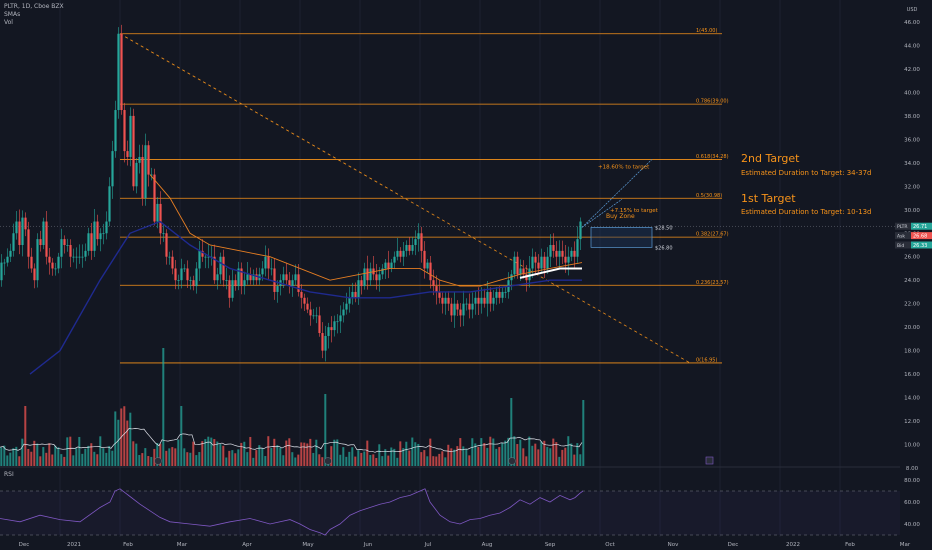 The height and width of the screenshot is (550, 932). Describe the element at coordinates (610, 545) in the screenshot. I see `time-tick: Oct` at that location.